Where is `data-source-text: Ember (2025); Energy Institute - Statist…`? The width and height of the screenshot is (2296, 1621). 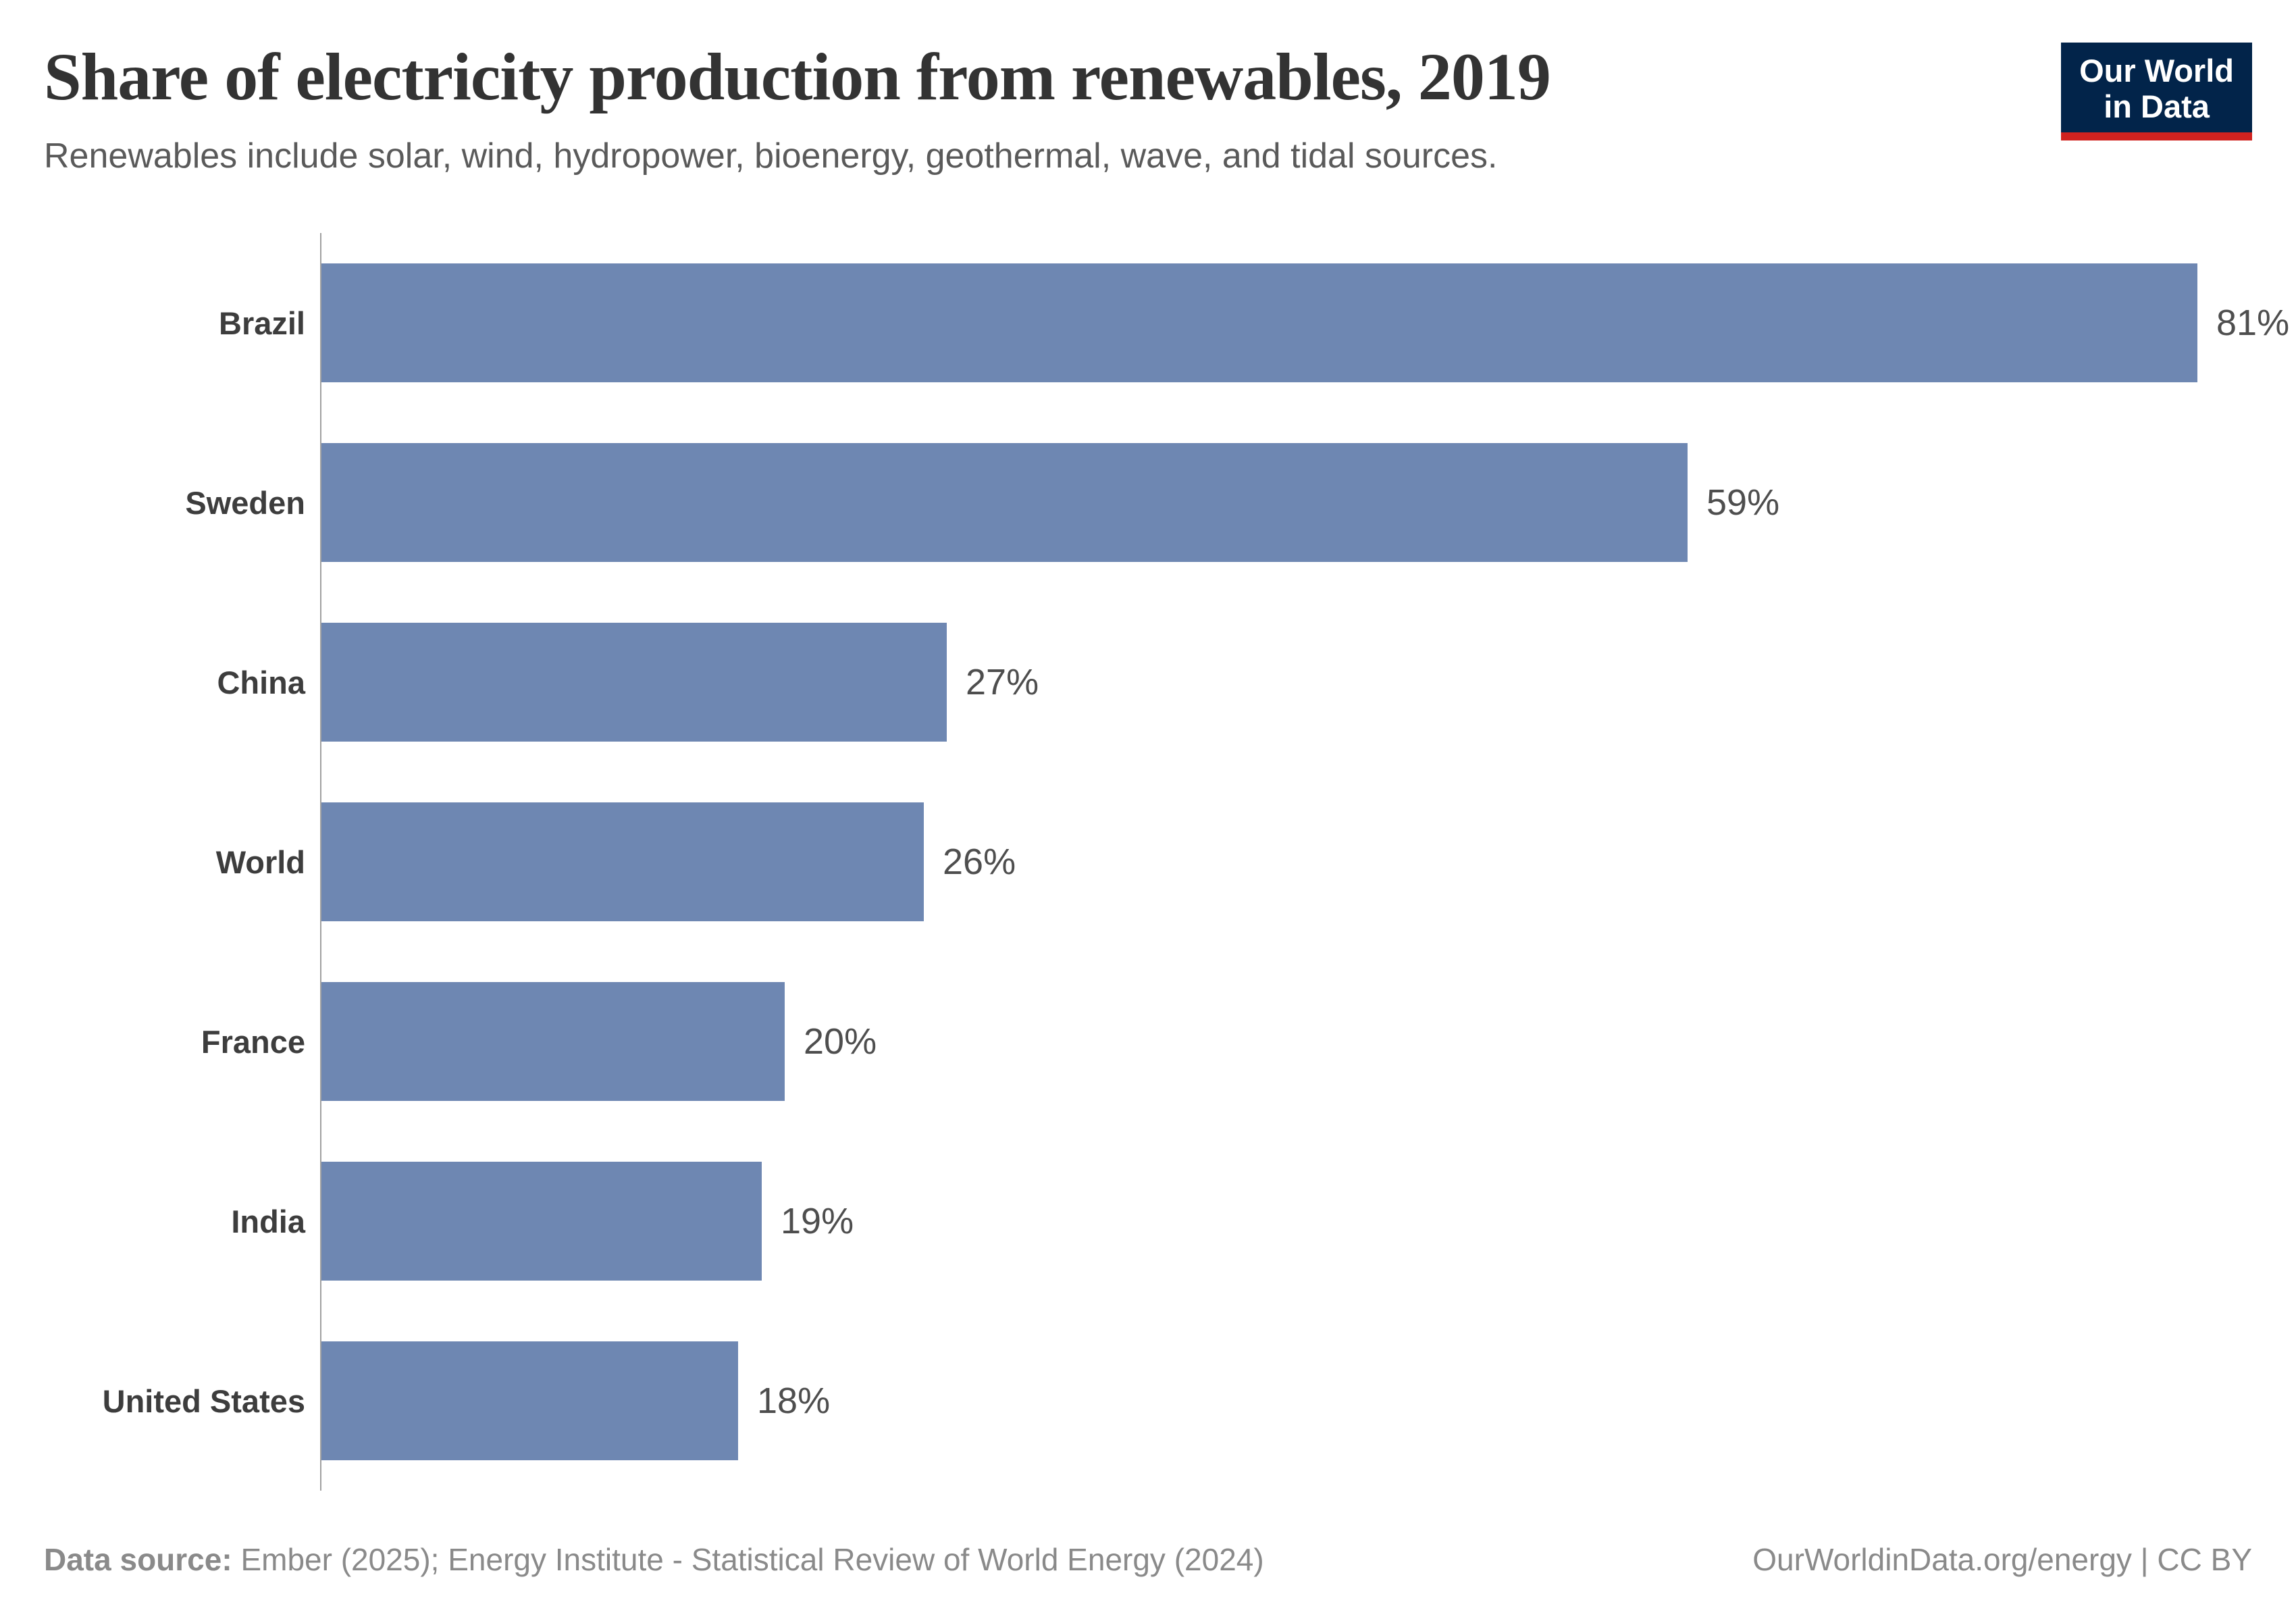 data-source-text: Ember (2025); Energy Institute - Statist… is located at coordinates (752, 1559).